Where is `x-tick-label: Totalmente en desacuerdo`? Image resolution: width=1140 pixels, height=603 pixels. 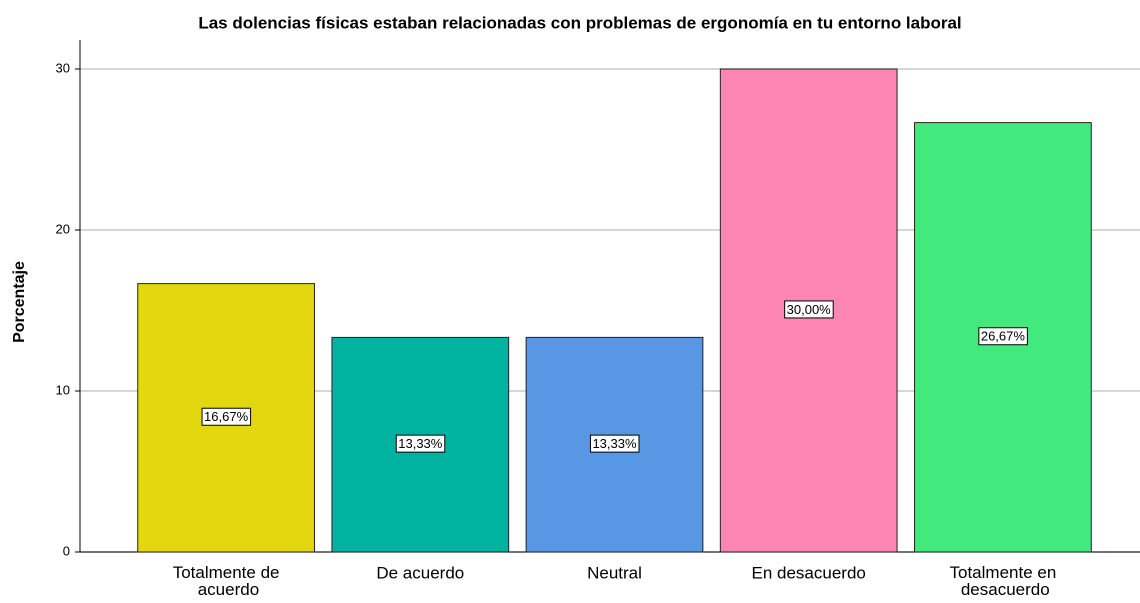 x-tick-label: Totalmente en desacuerdo is located at coordinates (1003, 581).